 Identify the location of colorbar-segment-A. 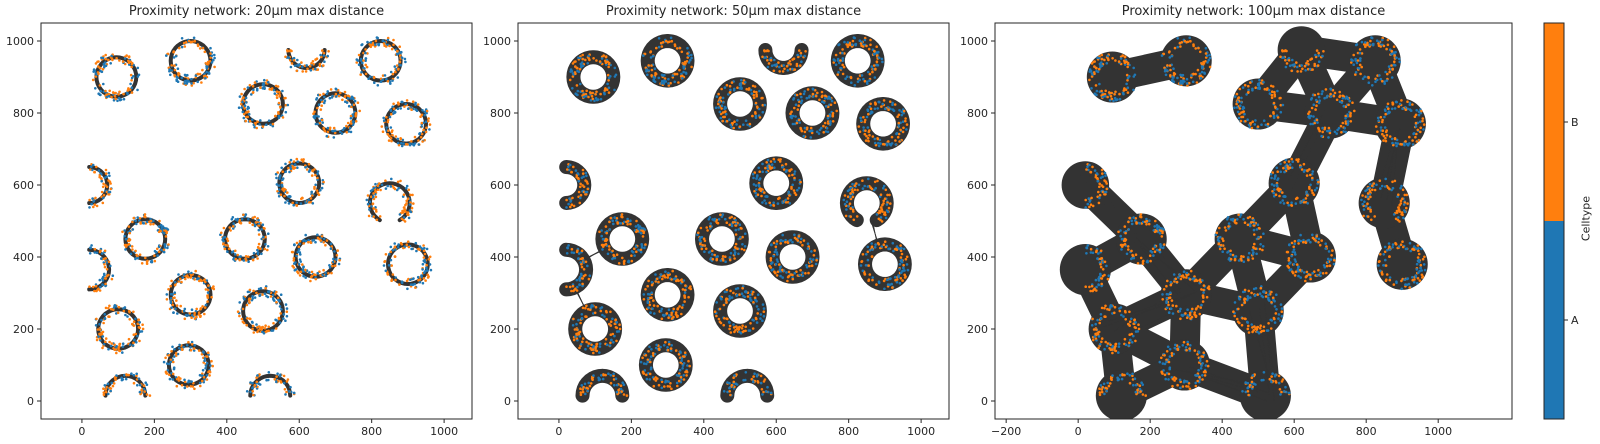
(1554, 320).